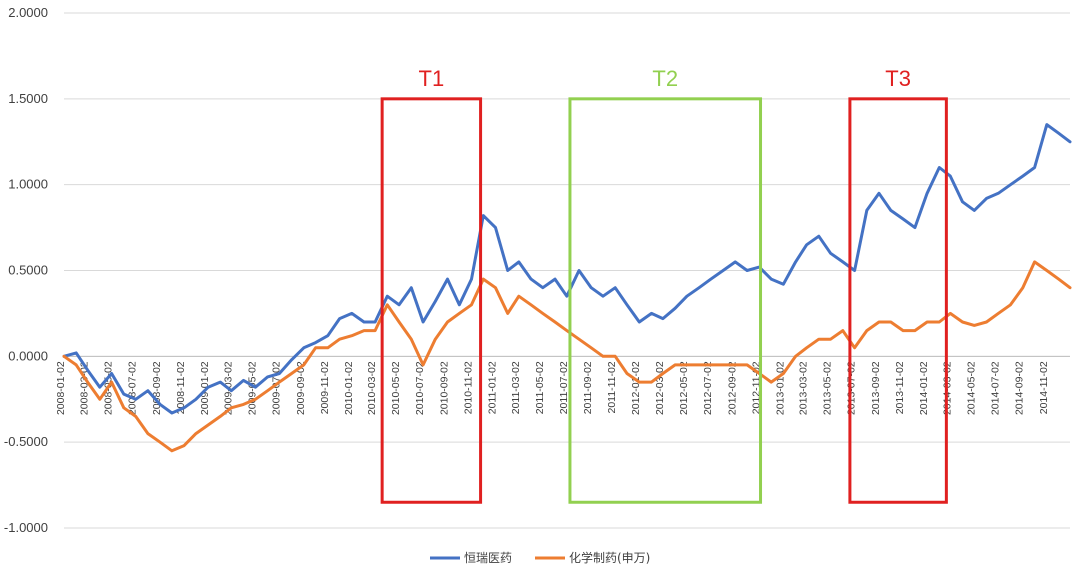  Describe the element at coordinates (588, 387) in the screenshot. I see `x-tick-label: 2011-09-02` at that location.